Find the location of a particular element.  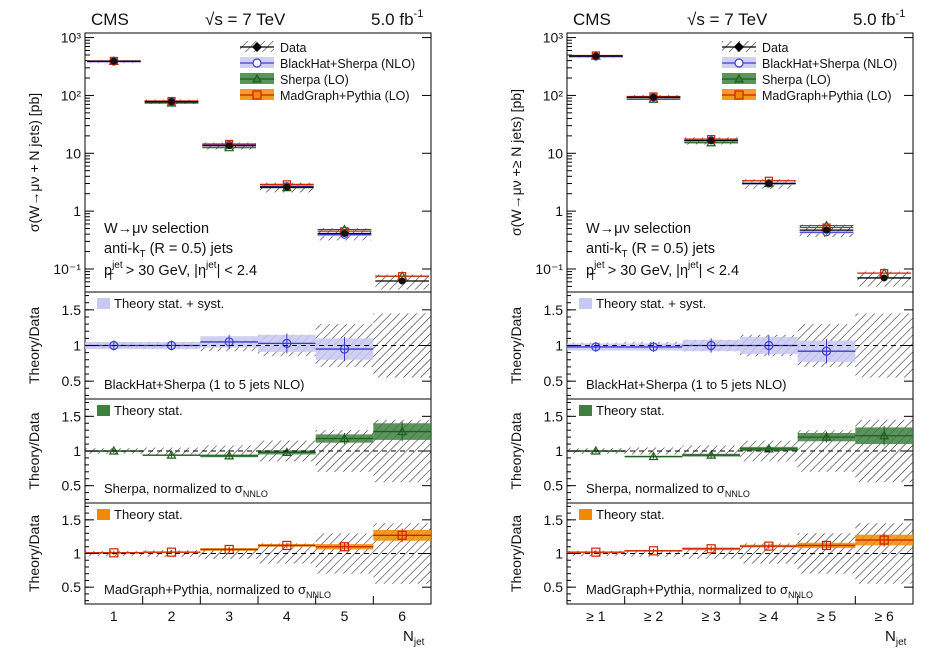

x-axis-label: Njet is located at coordinates (414, 638).